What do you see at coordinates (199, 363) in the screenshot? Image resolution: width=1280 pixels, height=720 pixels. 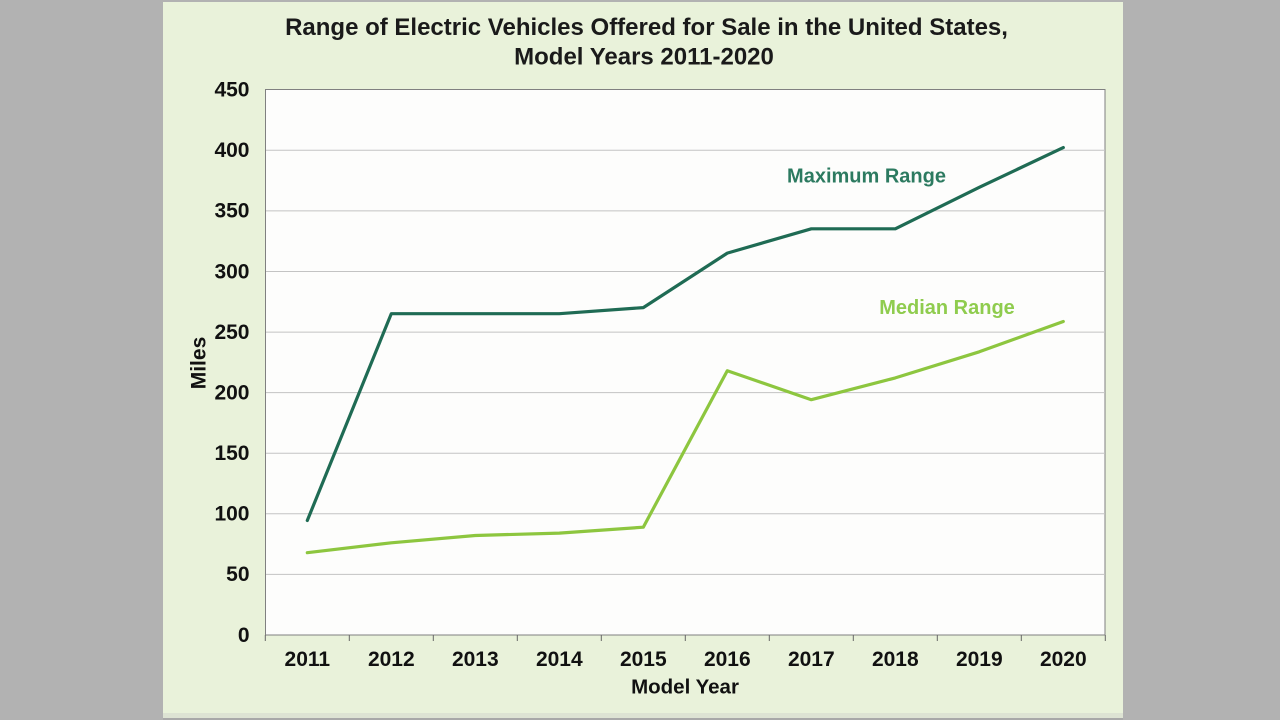 I see `svg-text: Miles` at bounding box center [199, 363].